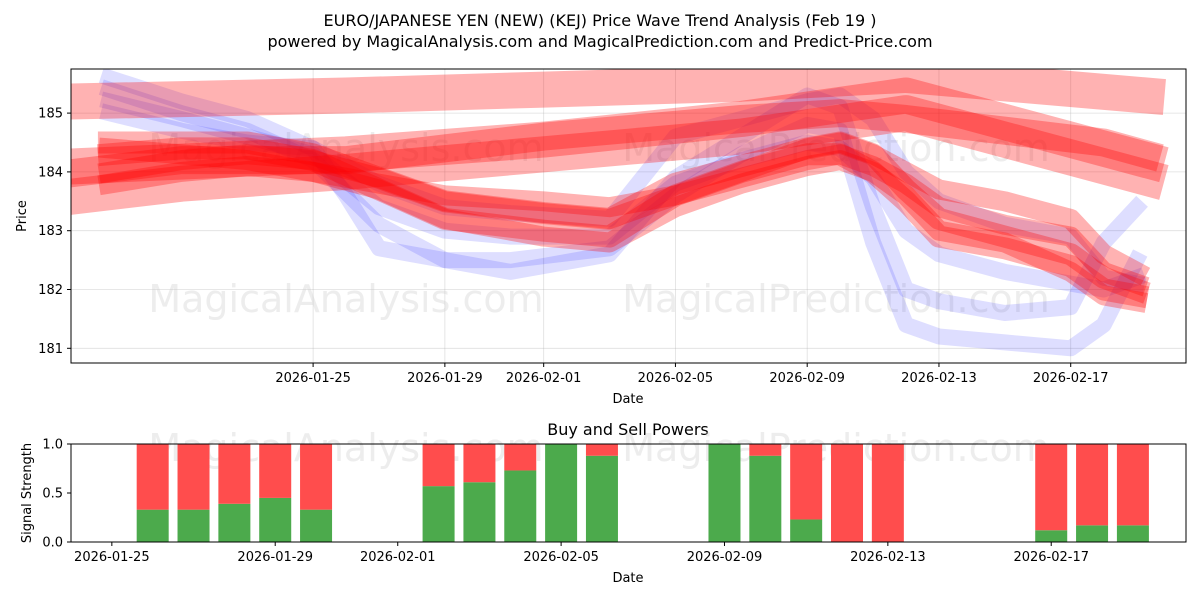 This screenshot has width=1200, height=604. I want to click on power-x-tick-label: 2026-02-13, so click(888, 557).